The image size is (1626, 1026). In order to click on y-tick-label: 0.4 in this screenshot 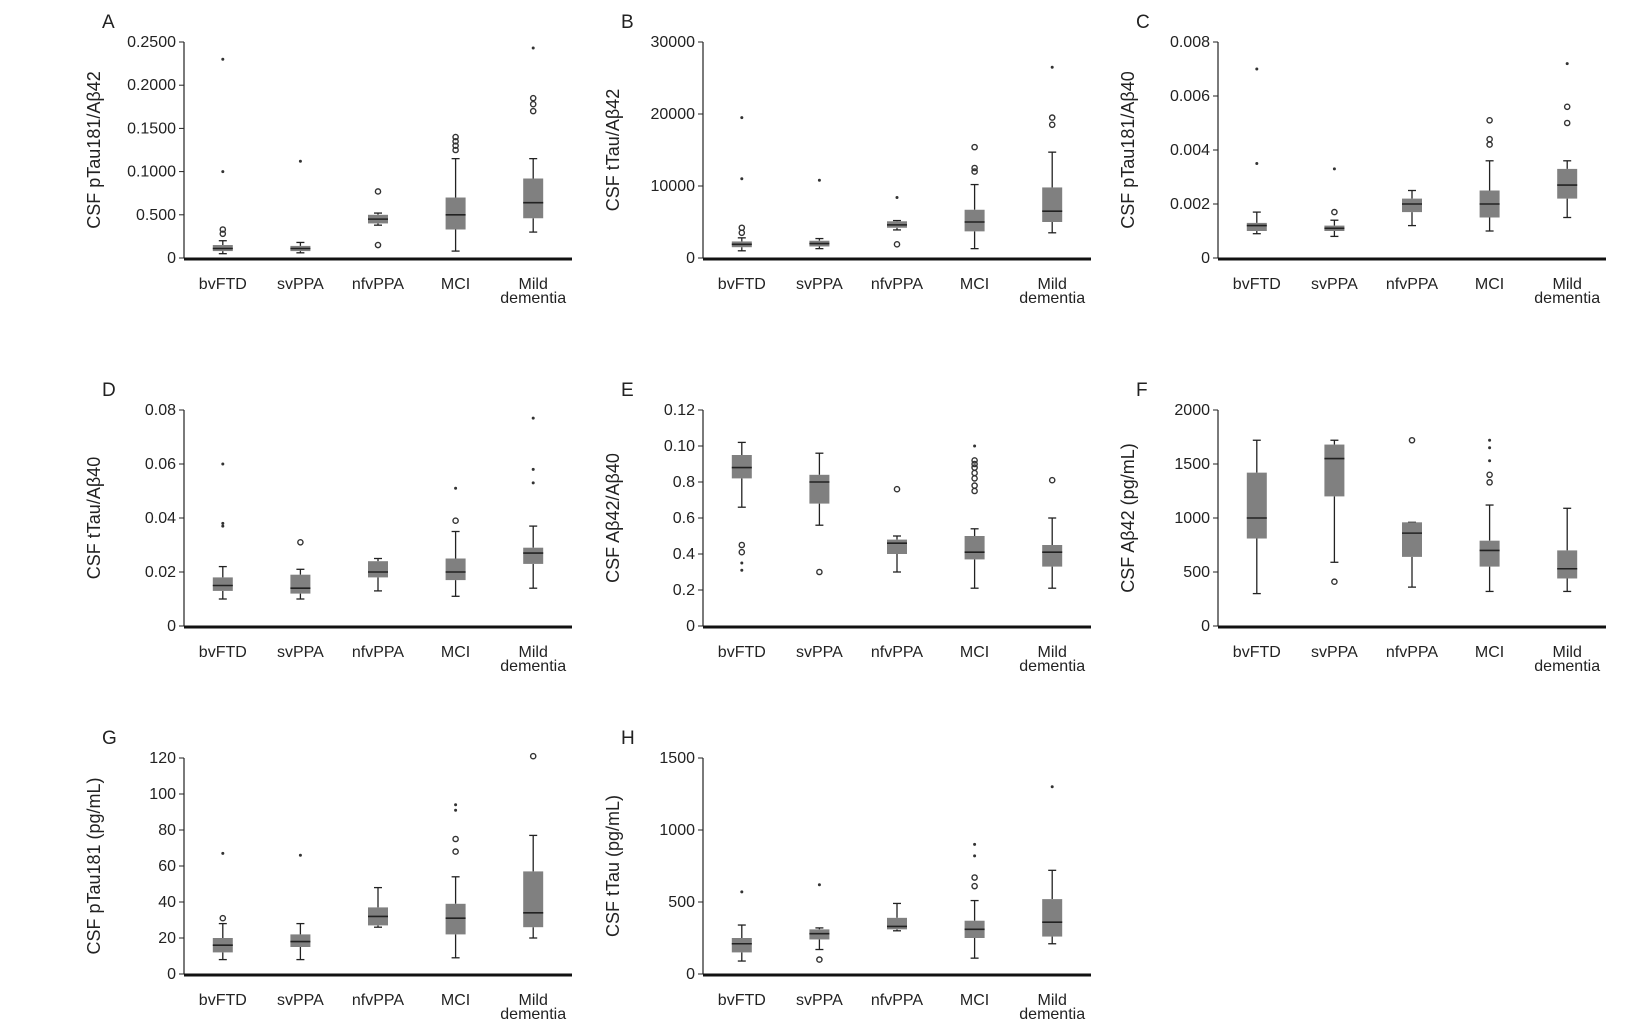, I will do `click(684, 554)`.